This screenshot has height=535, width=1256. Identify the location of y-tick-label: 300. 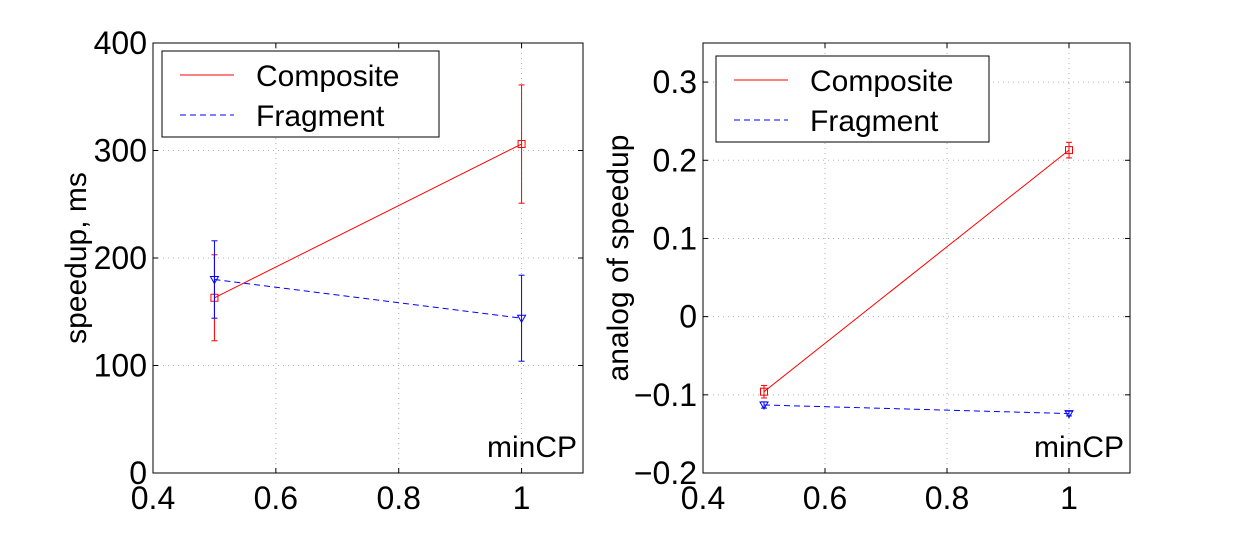
(120, 151).